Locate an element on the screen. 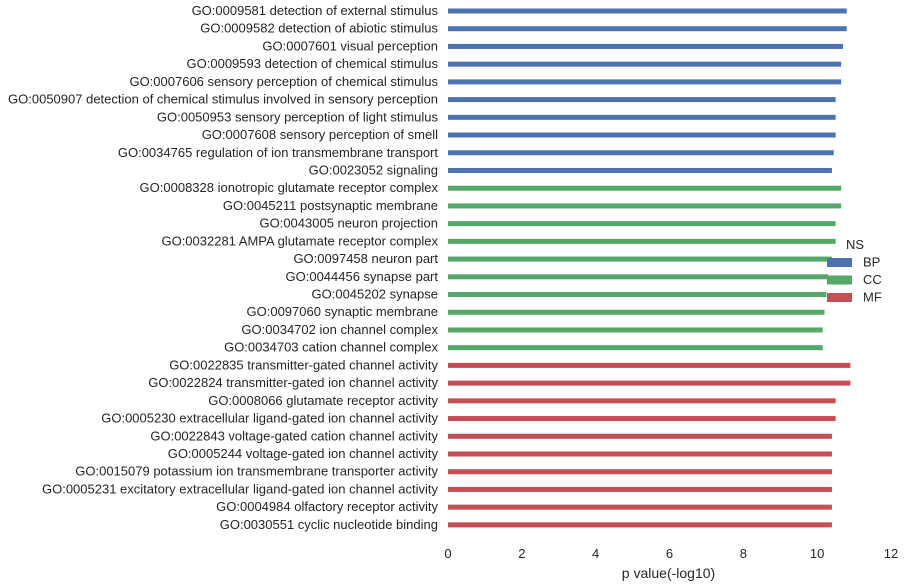 Image resolution: width=908 pixels, height=587 pixels. legend-swatch-bp is located at coordinates (839, 262).